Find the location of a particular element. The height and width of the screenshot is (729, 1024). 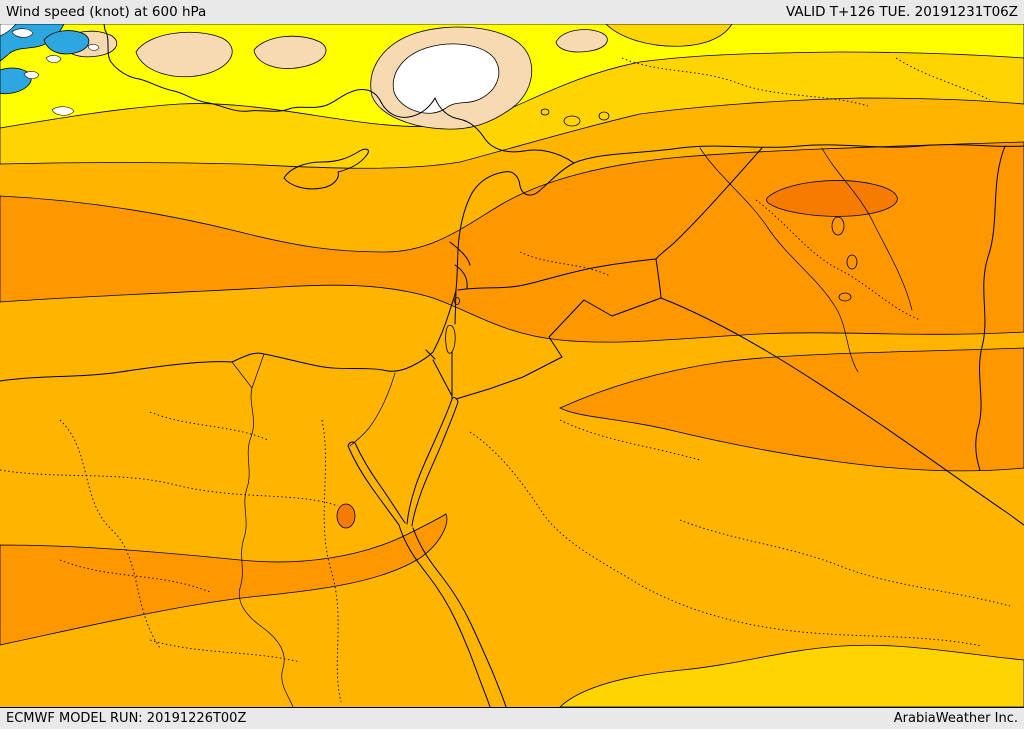

iraq-iran-border is located at coordinates (990, 308).